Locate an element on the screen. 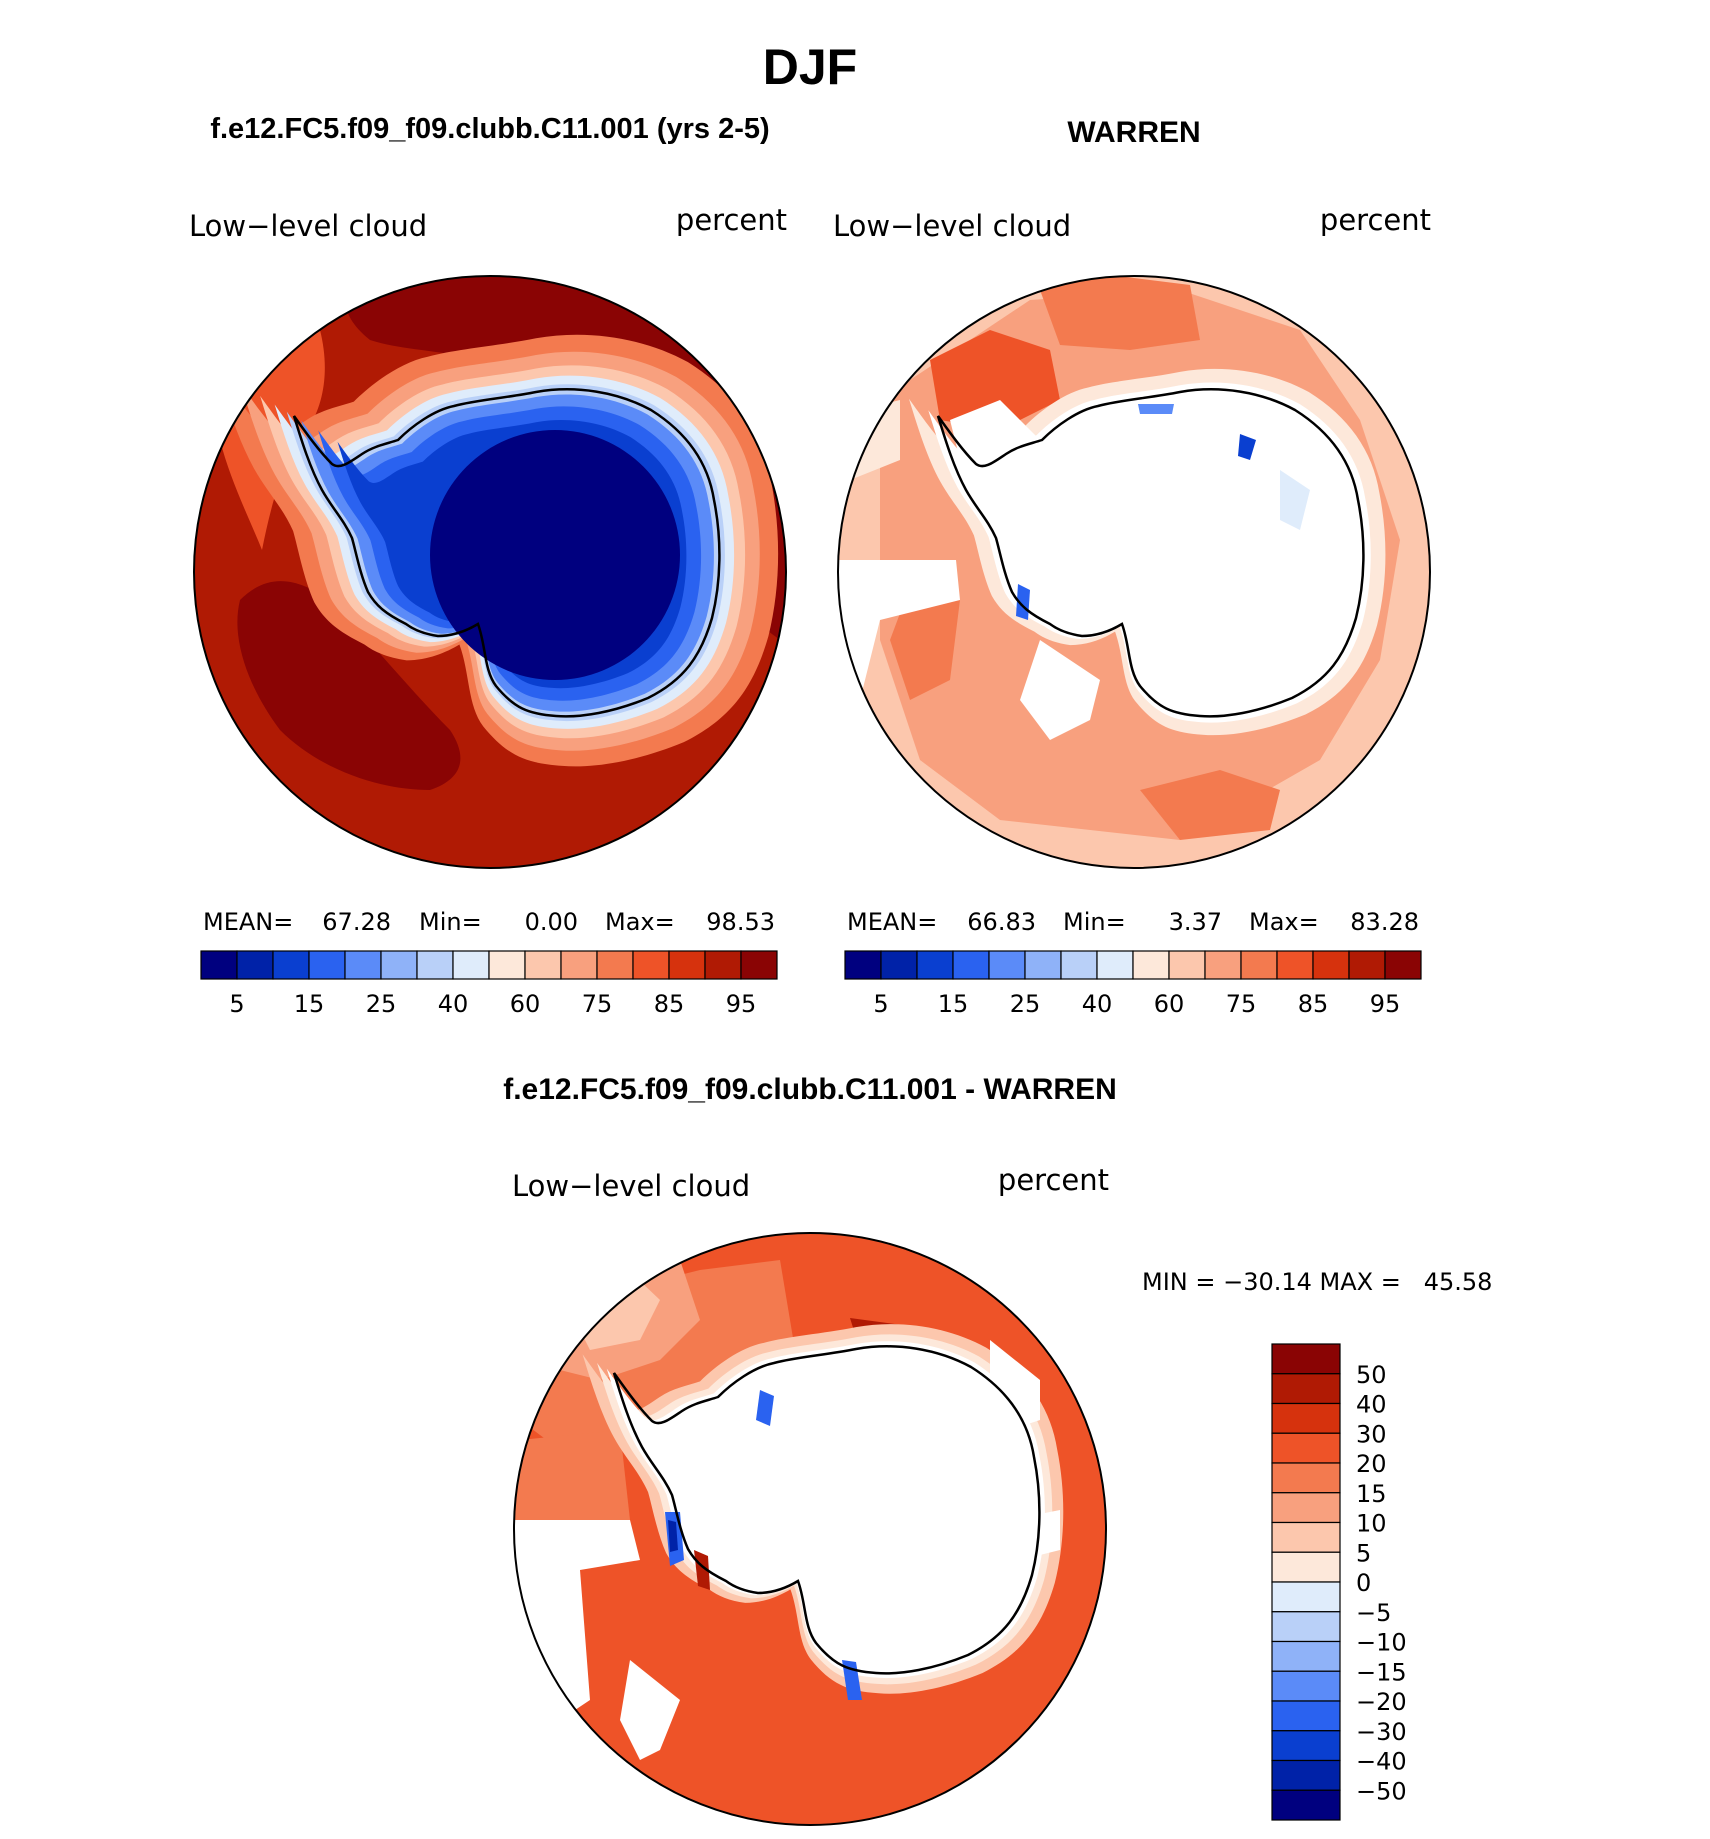 This screenshot has height=1839, width=1710. colorbar-tick-label: −20 is located at coordinates (1381, 1702).